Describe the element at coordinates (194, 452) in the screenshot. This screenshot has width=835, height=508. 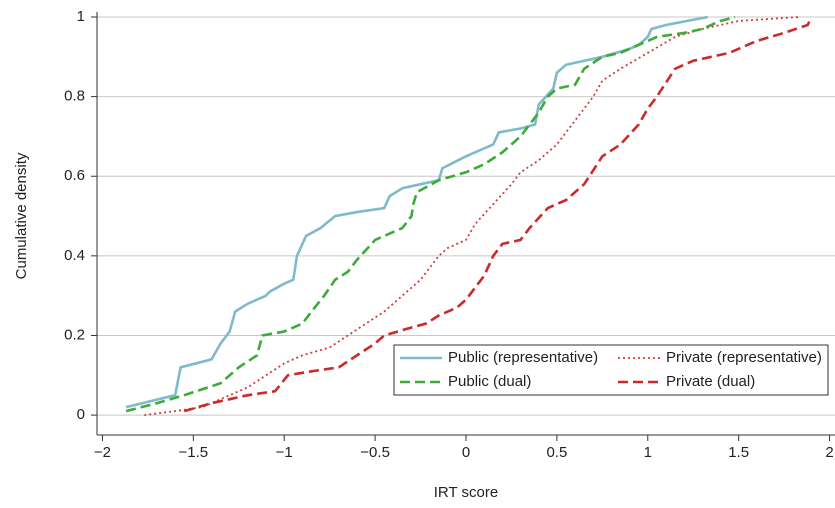
I see `x-tick-label: −1.5` at that location.